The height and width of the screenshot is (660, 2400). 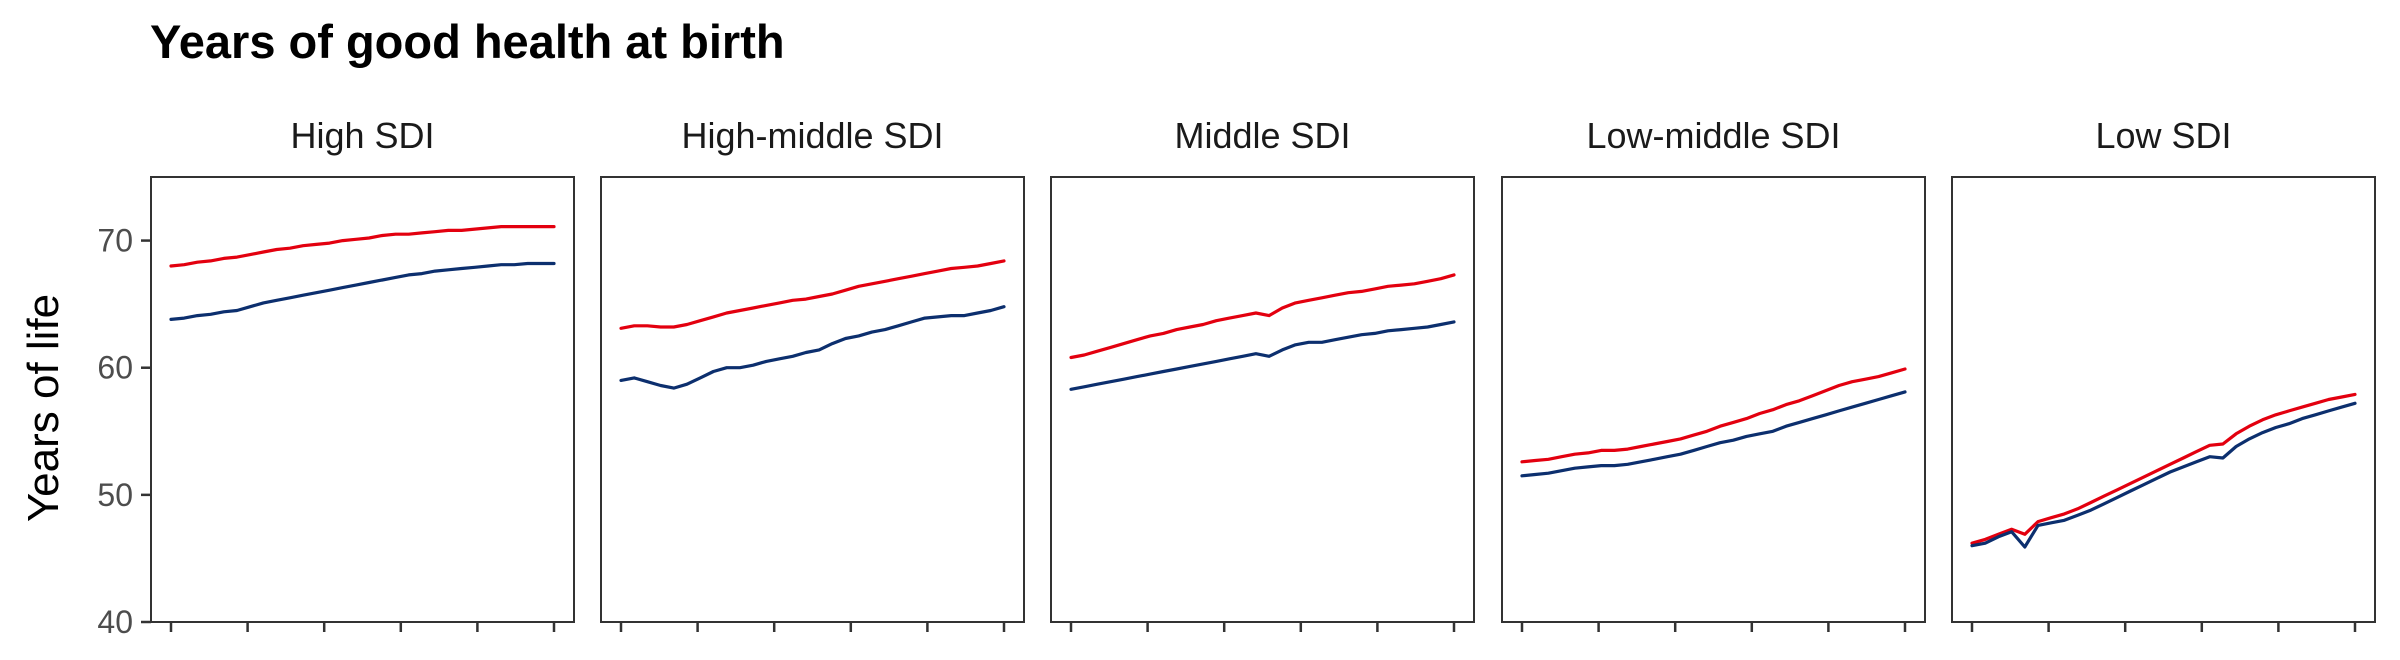 What do you see at coordinates (812, 135) in the screenshot?
I see `facet-label: High-middle SDI` at bounding box center [812, 135].